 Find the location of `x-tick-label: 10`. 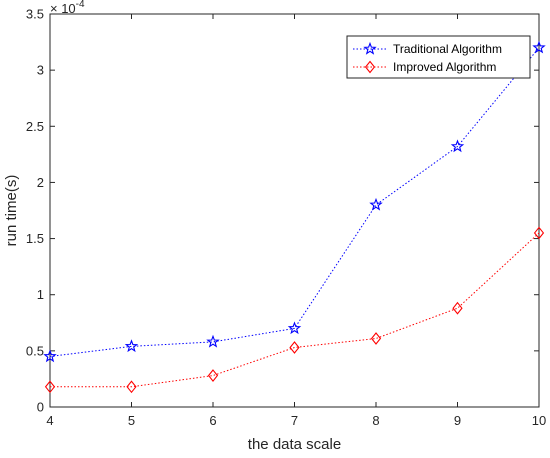

x-tick-label: 10 is located at coordinates (539, 420).